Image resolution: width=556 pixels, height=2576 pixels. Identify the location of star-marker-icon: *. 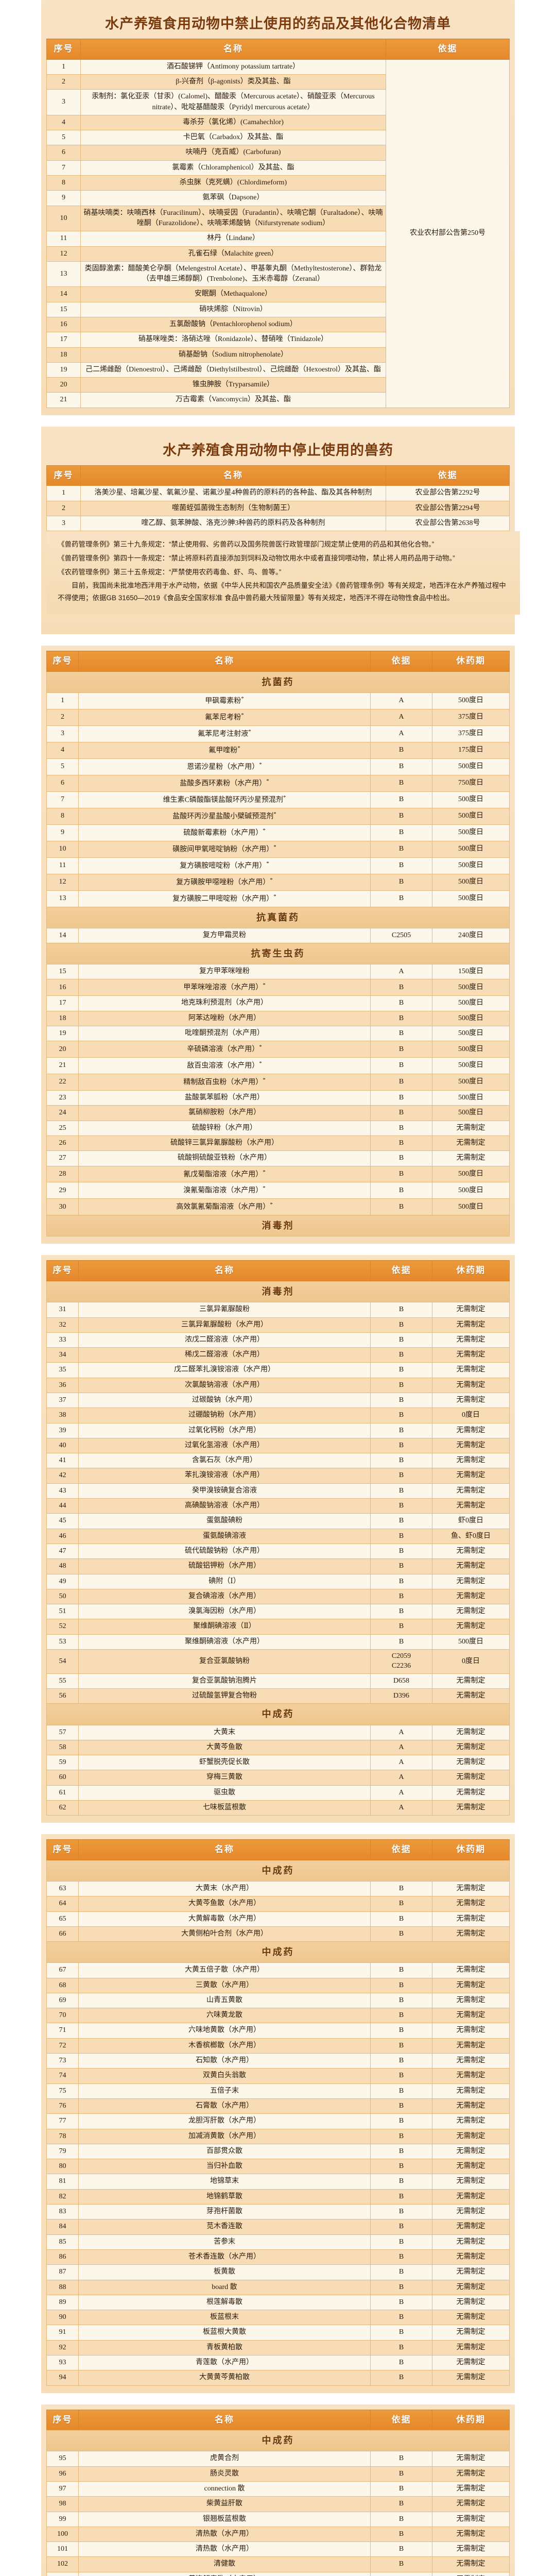
(267, 780).